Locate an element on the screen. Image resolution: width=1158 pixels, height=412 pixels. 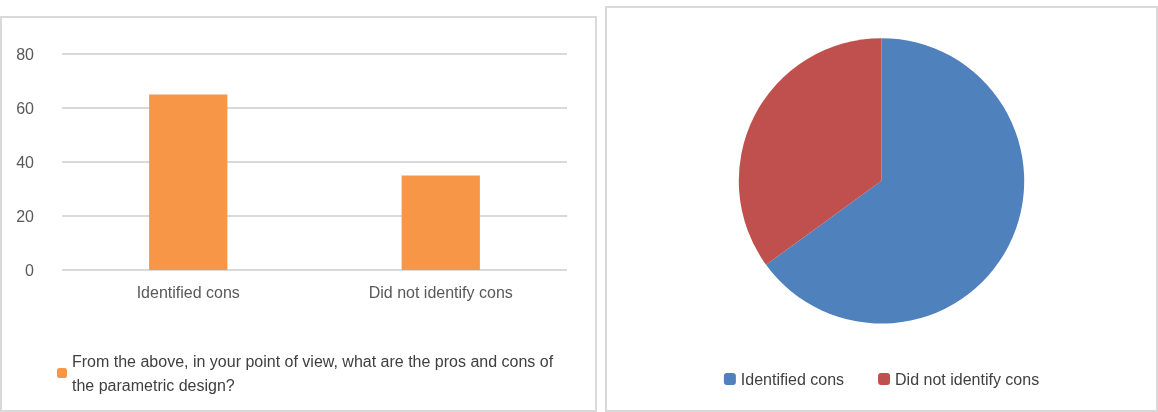
legend-label: Identified cons is located at coordinates (792, 379).